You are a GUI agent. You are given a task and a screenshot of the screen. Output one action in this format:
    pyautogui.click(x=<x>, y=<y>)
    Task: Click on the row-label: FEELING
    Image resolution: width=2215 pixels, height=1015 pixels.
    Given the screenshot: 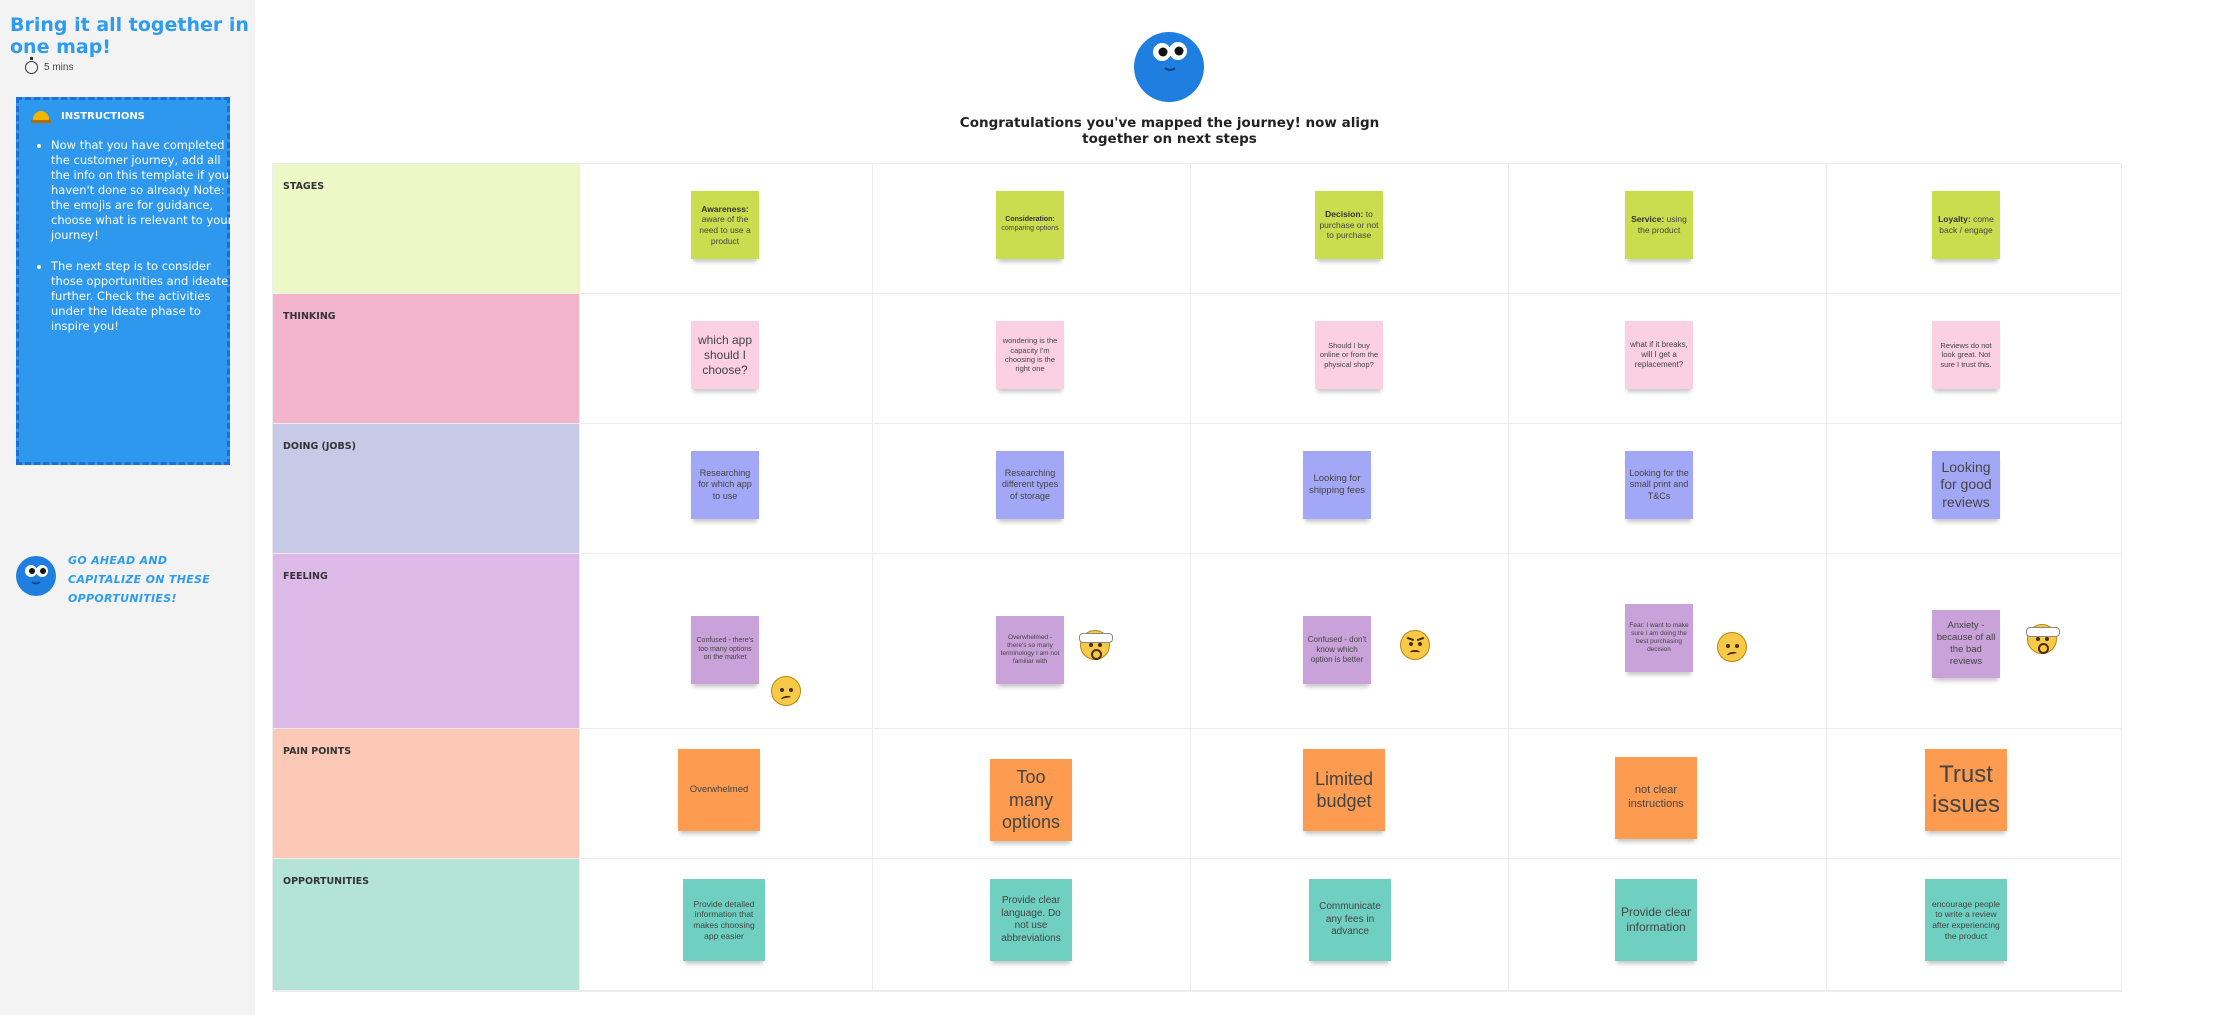 What is the action you would take?
    pyautogui.click(x=305, y=576)
    